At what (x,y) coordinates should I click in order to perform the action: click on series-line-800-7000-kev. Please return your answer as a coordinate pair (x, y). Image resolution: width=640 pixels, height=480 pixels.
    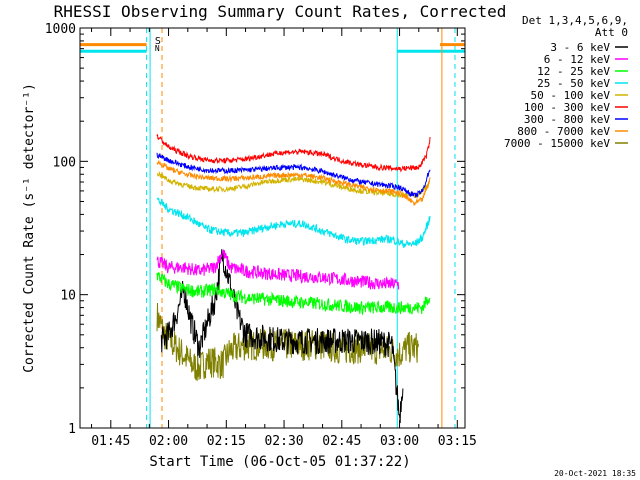
    Looking at the image, I should click on (293, 183).